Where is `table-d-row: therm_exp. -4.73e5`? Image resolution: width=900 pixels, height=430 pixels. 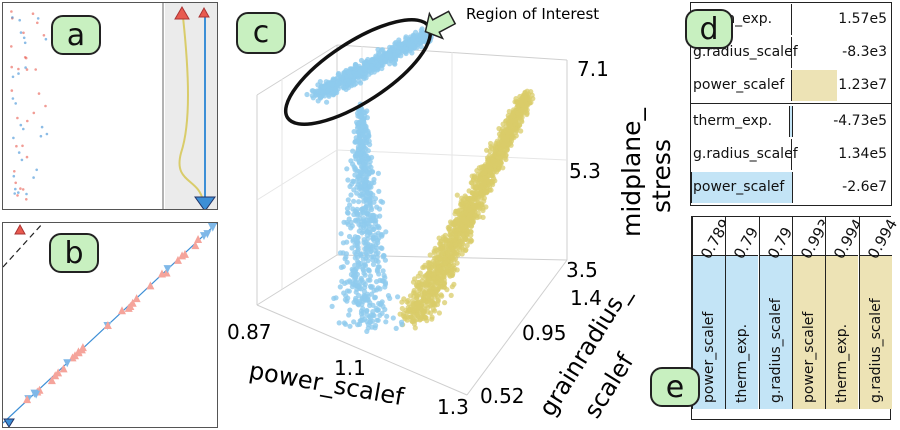 table-d-row: therm_exp. -4.73e5 is located at coordinates (791, 121).